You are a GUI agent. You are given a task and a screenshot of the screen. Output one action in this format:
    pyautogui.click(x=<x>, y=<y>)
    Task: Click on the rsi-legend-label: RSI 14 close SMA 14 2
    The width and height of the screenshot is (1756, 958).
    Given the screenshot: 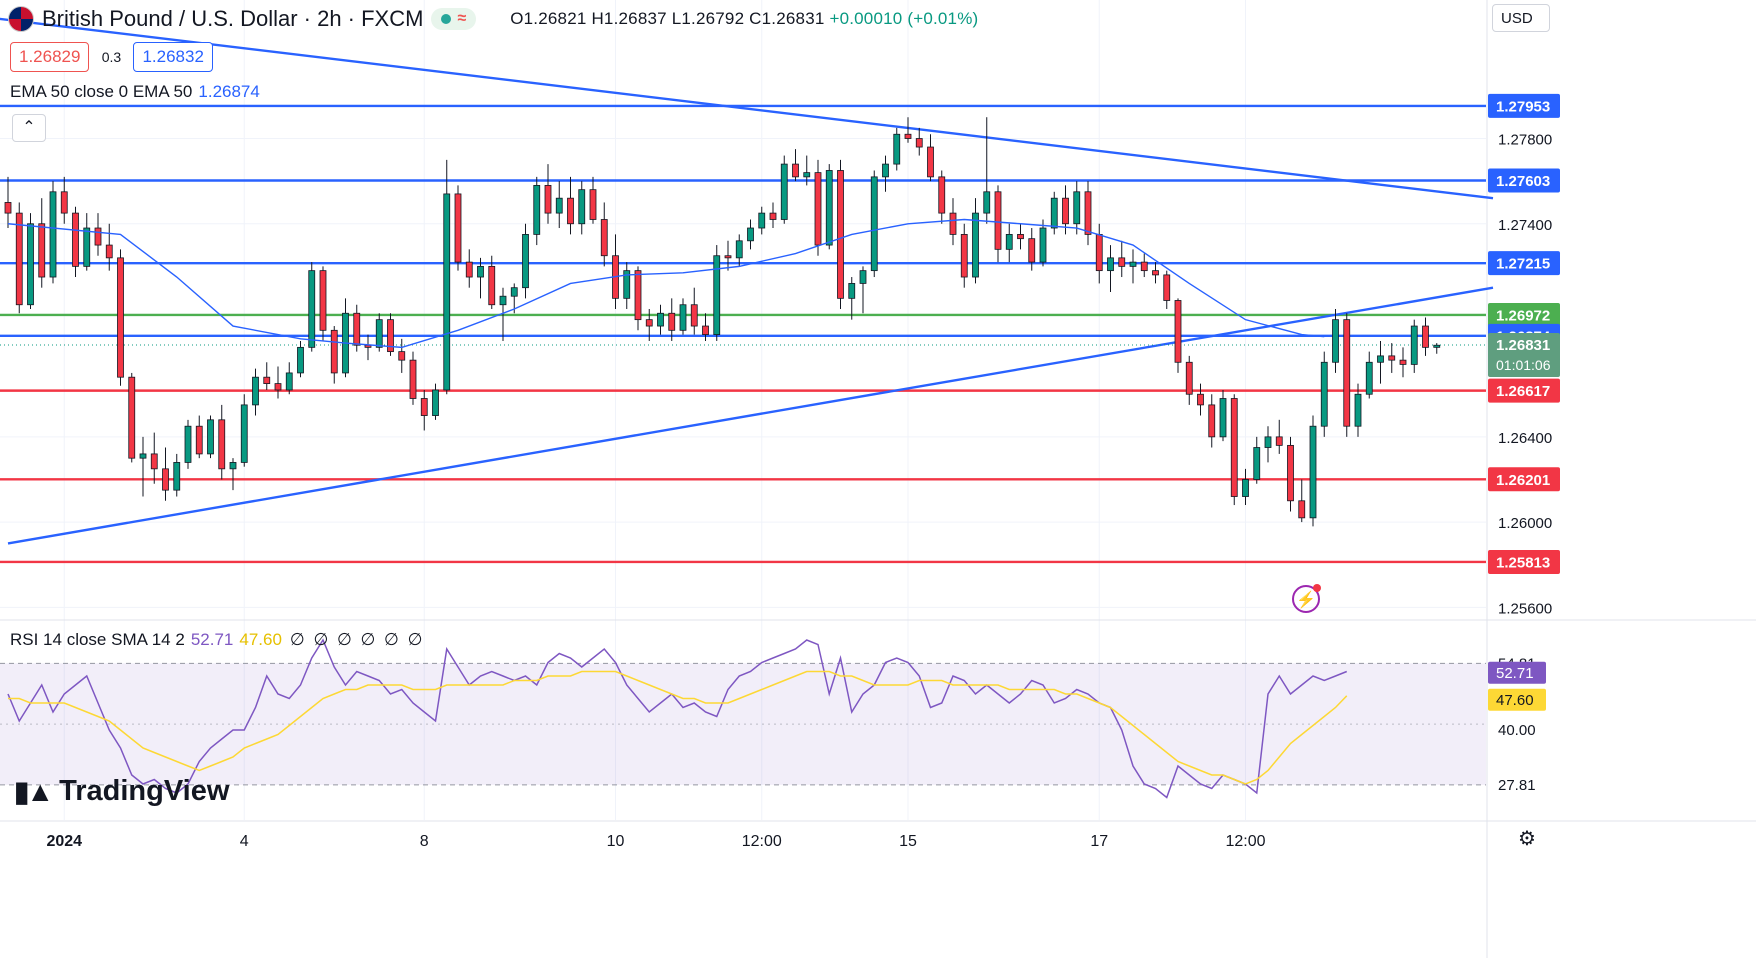 What is the action you would take?
    pyautogui.click(x=97, y=639)
    